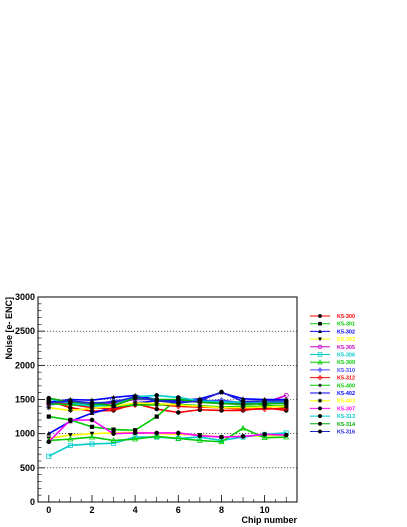 This screenshot has height=527, width=407. What do you see at coordinates (25, 400) in the screenshot?
I see `y-tick-label: 1500` at bounding box center [25, 400].